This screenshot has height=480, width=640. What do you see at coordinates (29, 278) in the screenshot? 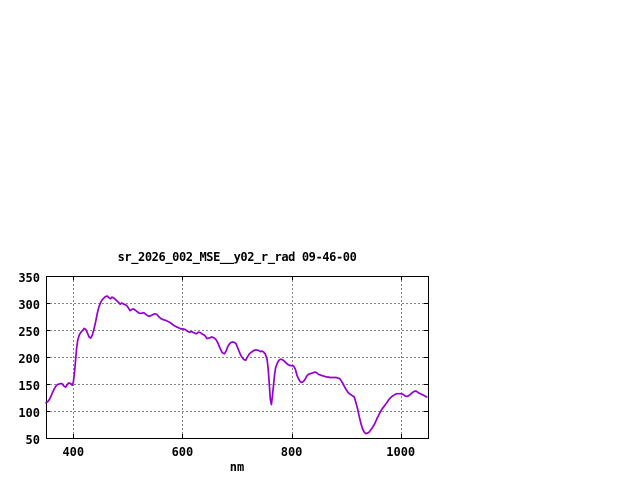
I see `y-tick-label: 350` at bounding box center [29, 278].